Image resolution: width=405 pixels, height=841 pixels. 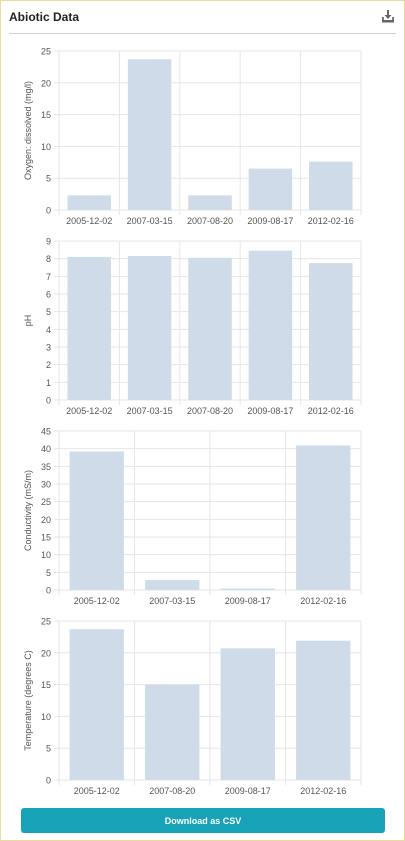 I want to click on y-axis-label: pH, so click(x=28, y=321).